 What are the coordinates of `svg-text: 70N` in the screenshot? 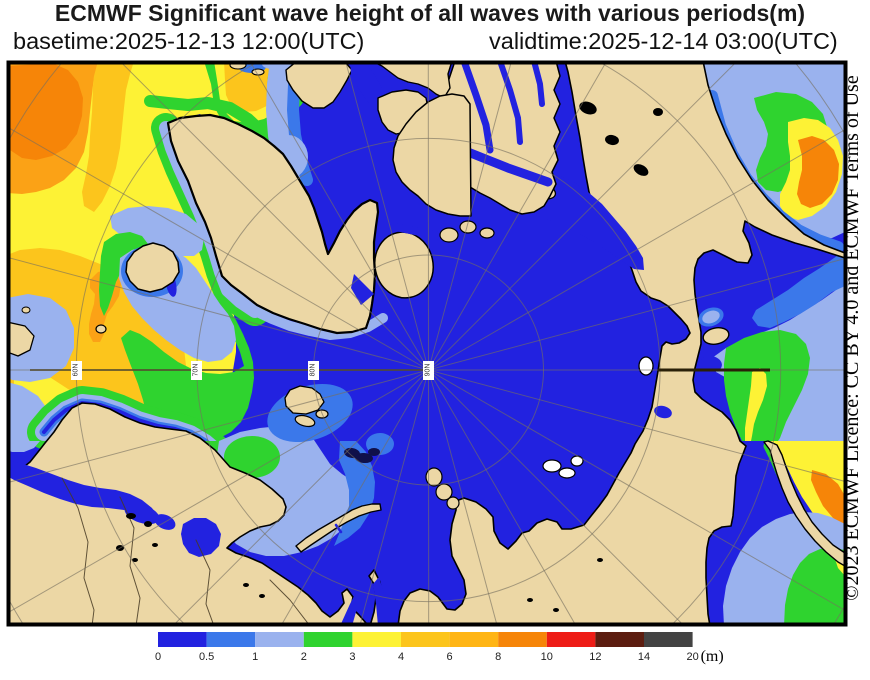 It's located at (196, 370).